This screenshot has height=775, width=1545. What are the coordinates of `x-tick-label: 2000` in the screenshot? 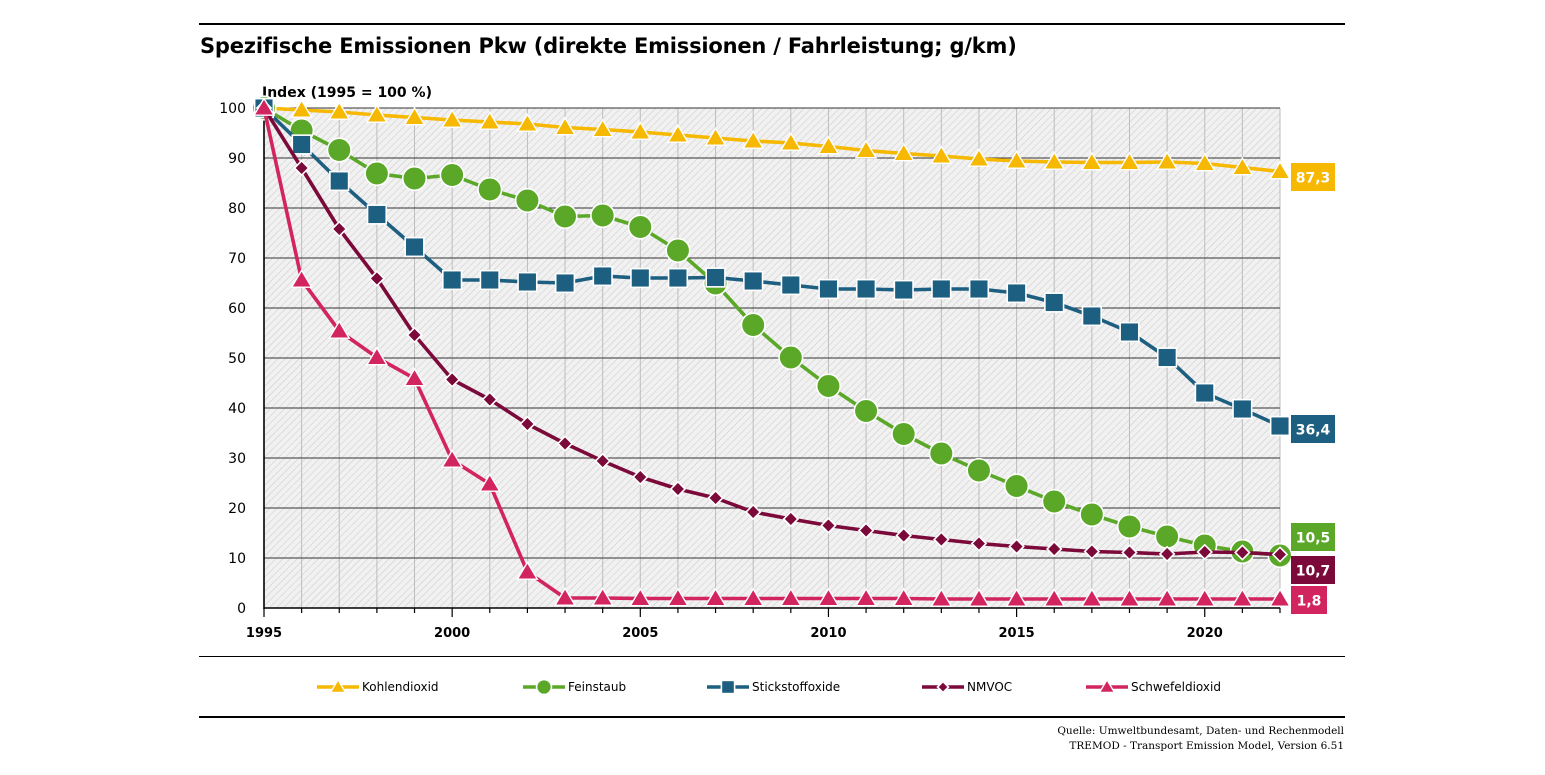 It's located at (452, 633).